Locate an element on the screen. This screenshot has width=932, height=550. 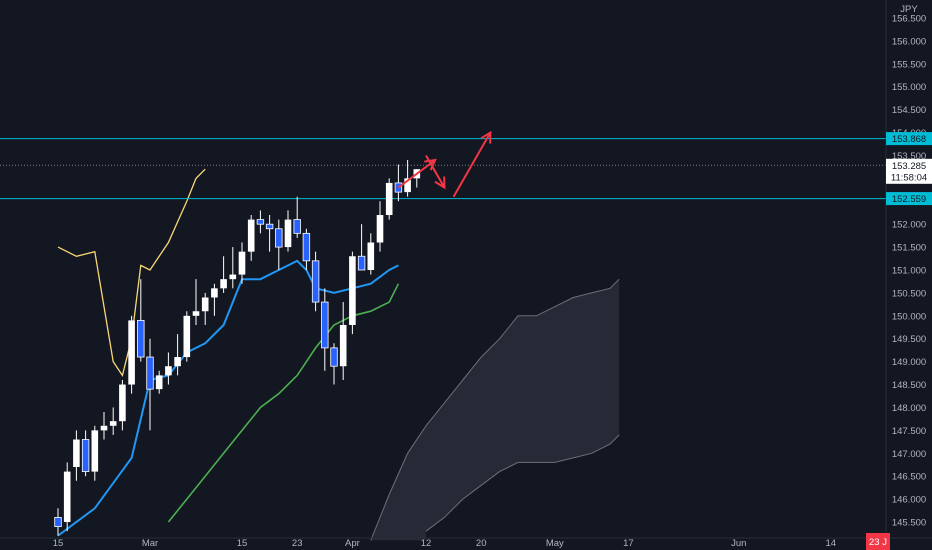
price-tick-label: 150.500 is located at coordinates (909, 293).